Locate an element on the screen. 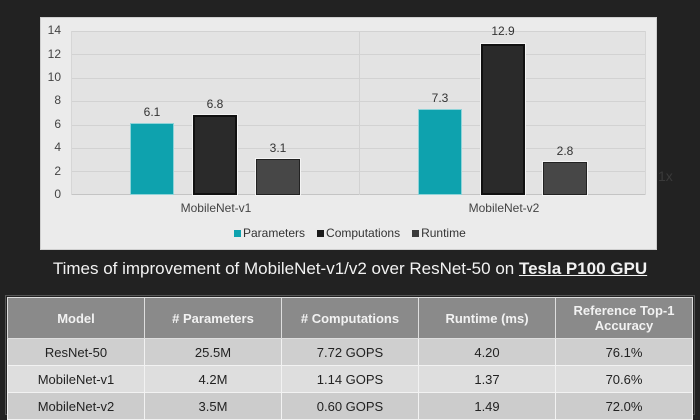 The height and width of the screenshot is (420, 700). table-row: MobileNet-v2 3.5M 0.60 GOPS 1.49 72.0% is located at coordinates (350, 406).